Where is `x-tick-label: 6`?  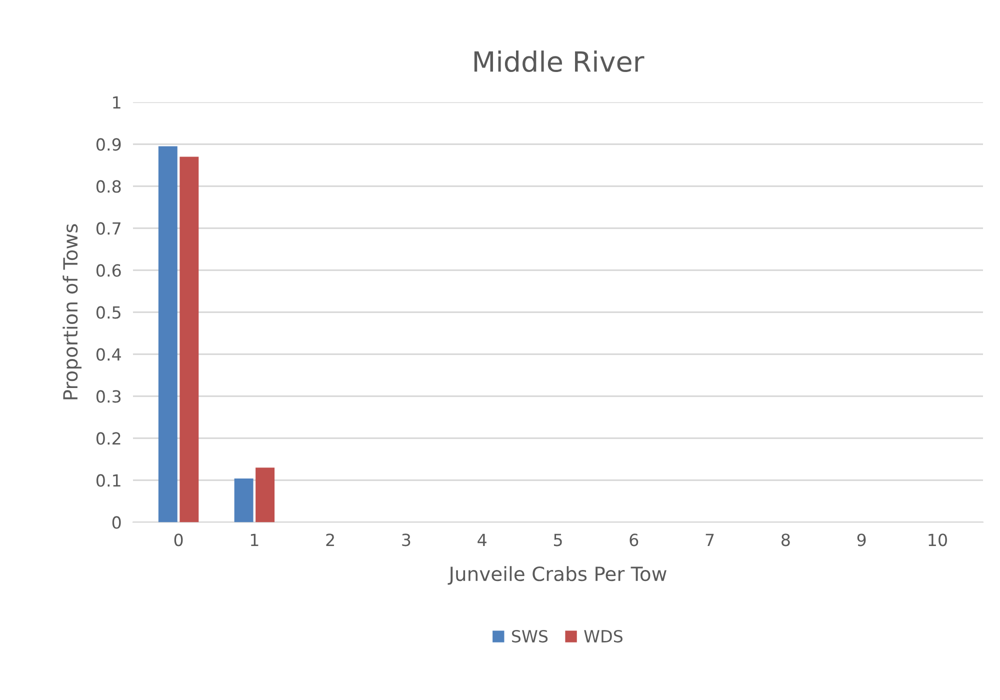 x-tick-label: 6 is located at coordinates (634, 540).